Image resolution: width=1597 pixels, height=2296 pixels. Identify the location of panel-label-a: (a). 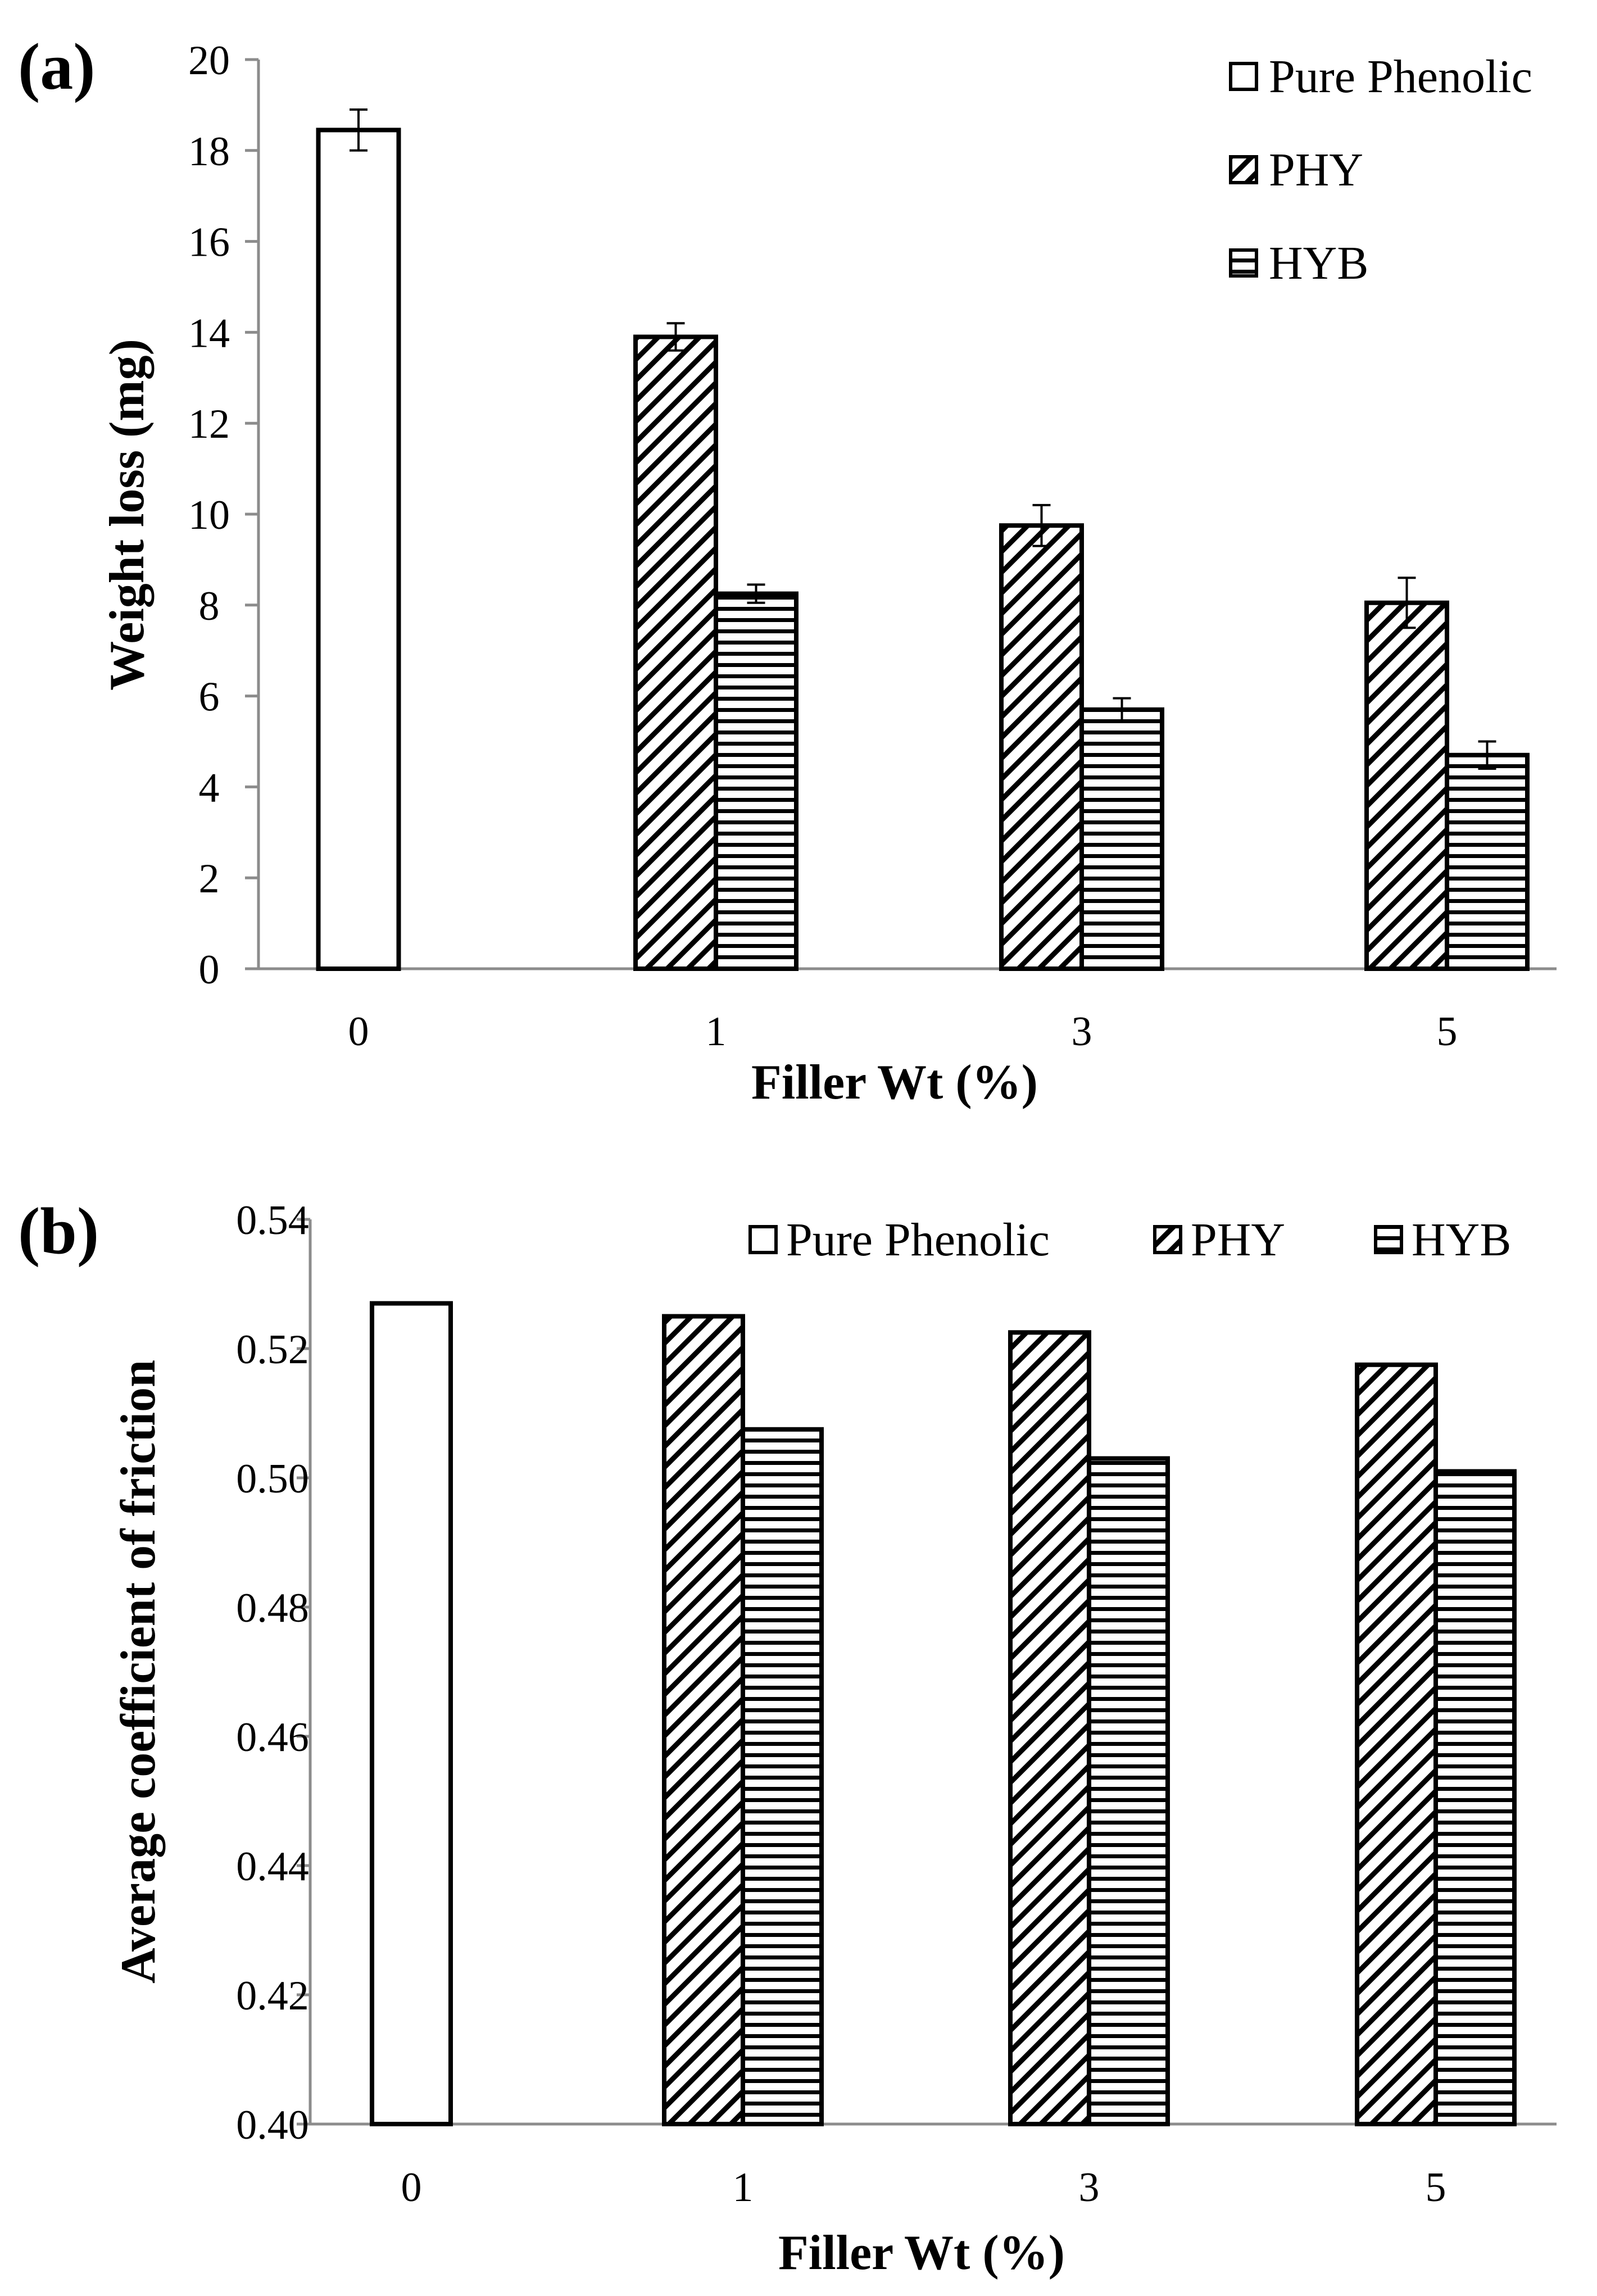
(57, 66).